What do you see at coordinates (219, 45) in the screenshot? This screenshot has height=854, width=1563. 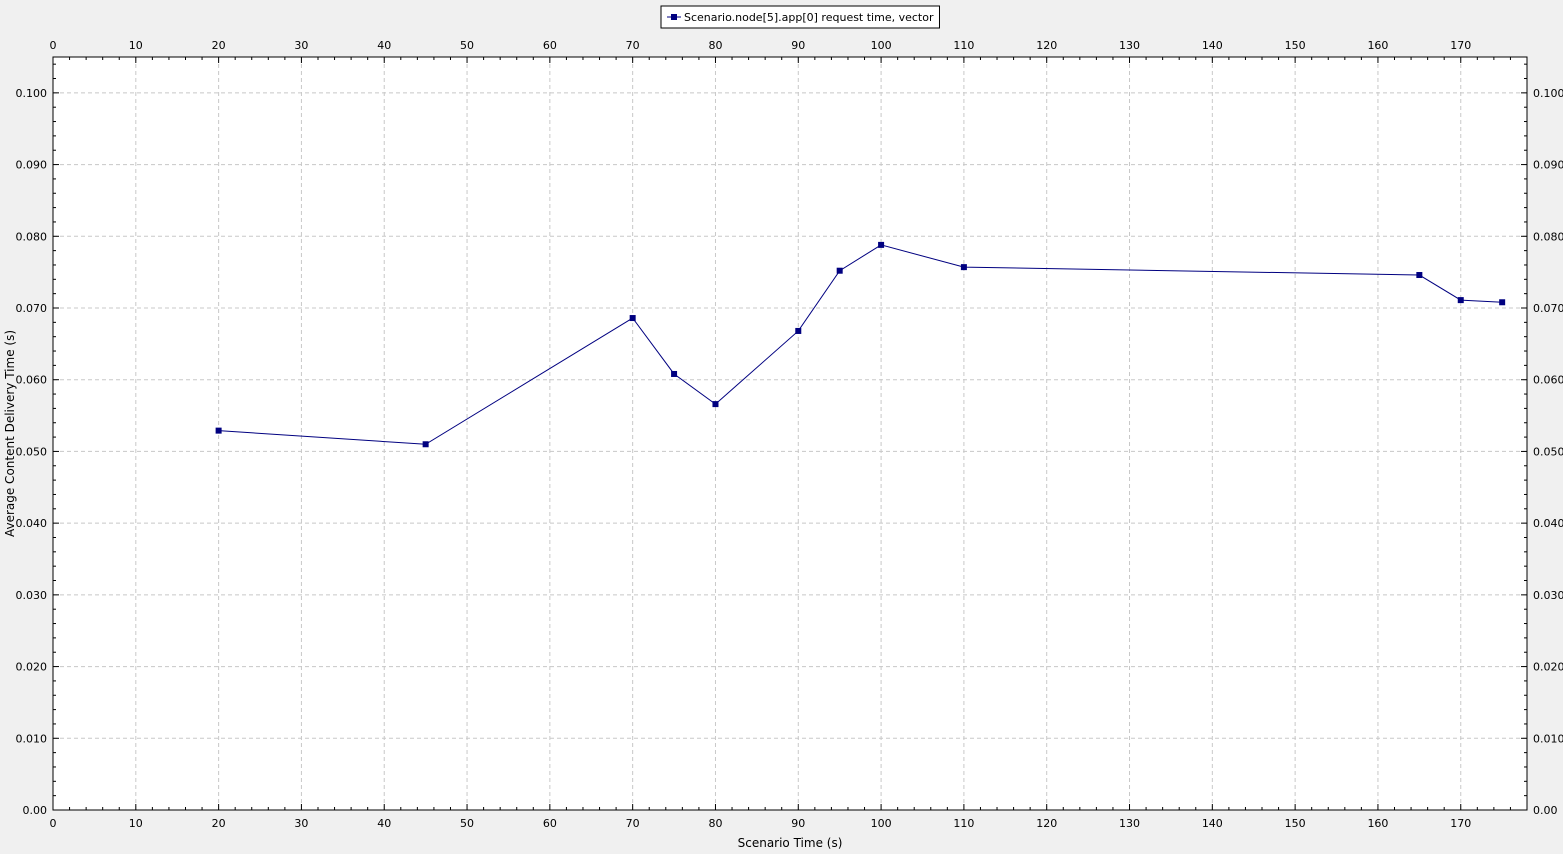 I see `x-tick-label-top: 20` at bounding box center [219, 45].